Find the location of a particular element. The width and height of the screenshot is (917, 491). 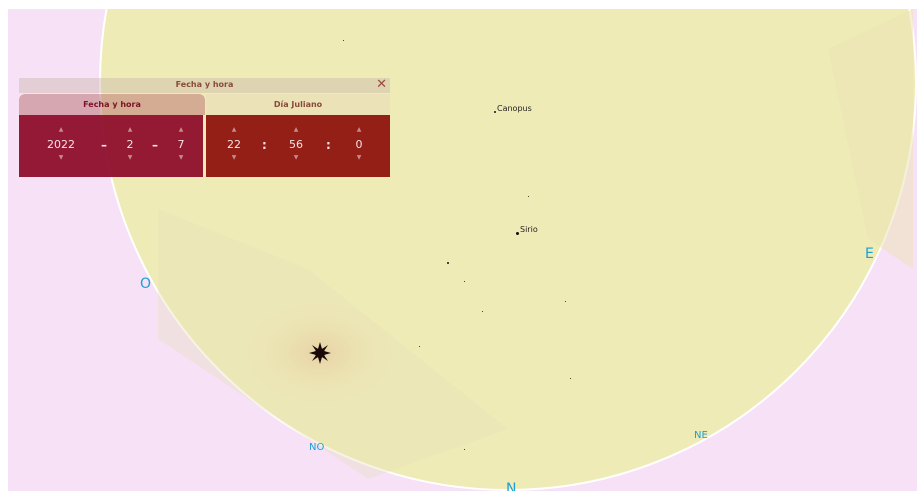

month-spinner: ▲ 2 ▼ is located at coordinates (130, 146).